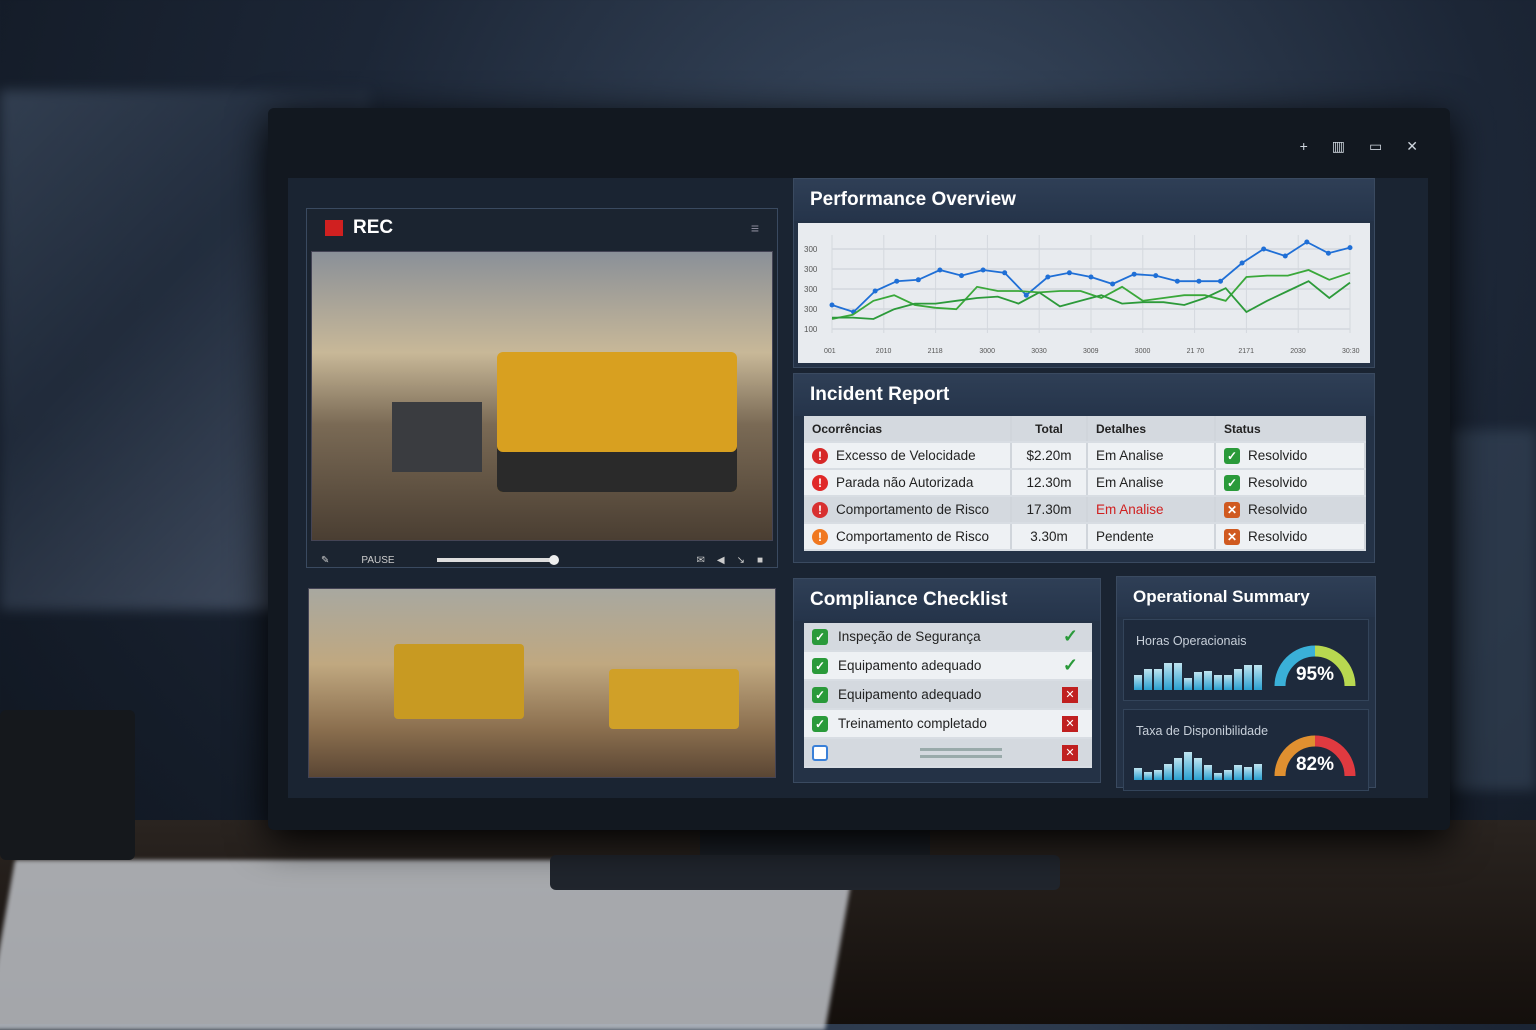  What do you see at coordinates (820, 509) in the screenshot?
I see `risk-icon: !` at bounding box center [820, 509].